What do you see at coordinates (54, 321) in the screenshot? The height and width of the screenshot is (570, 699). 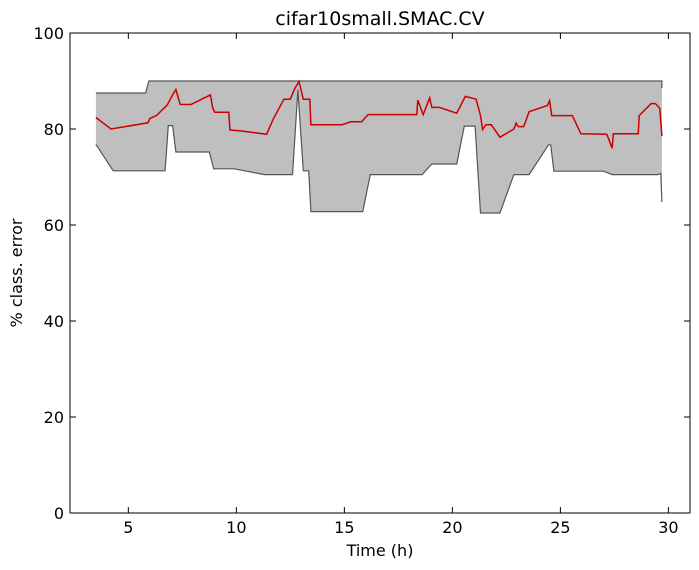 I see `y-tick-label: 40` at bounding box center [54, 321].